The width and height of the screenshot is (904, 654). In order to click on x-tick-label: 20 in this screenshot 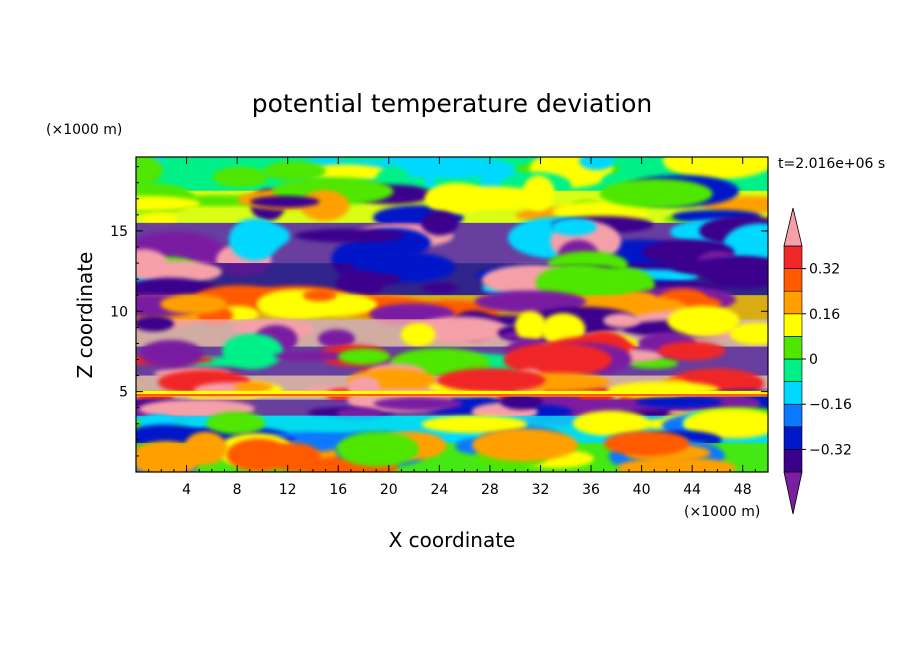, I will do `click(389, 490)`.